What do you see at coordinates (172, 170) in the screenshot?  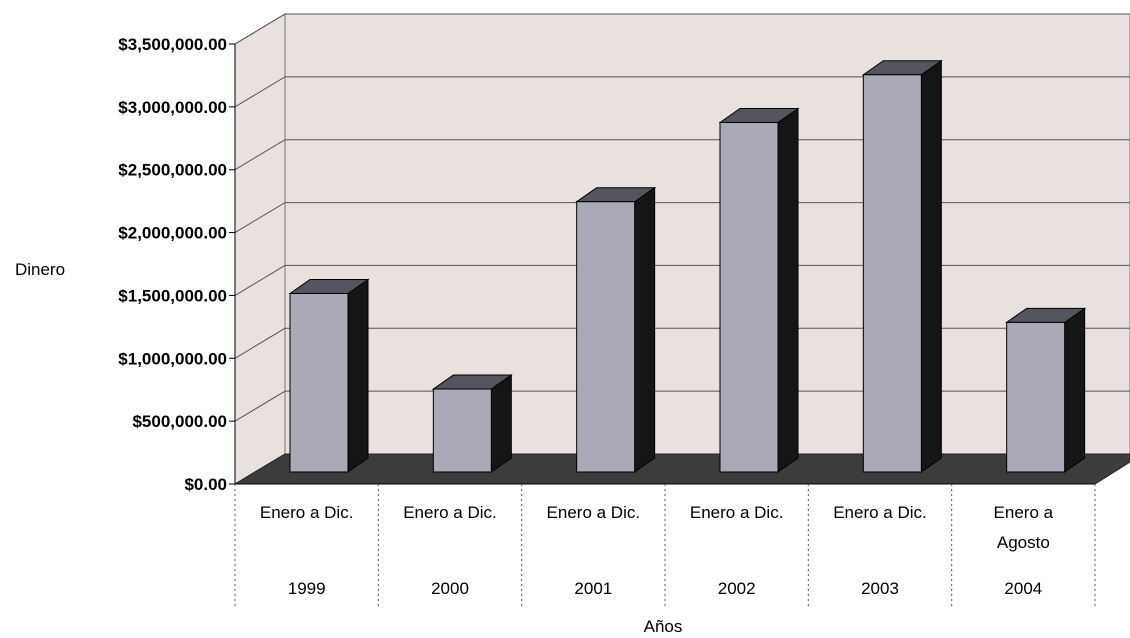 I see `y-tick-label: $2,500,000.00` at bounding box center [172, 170].